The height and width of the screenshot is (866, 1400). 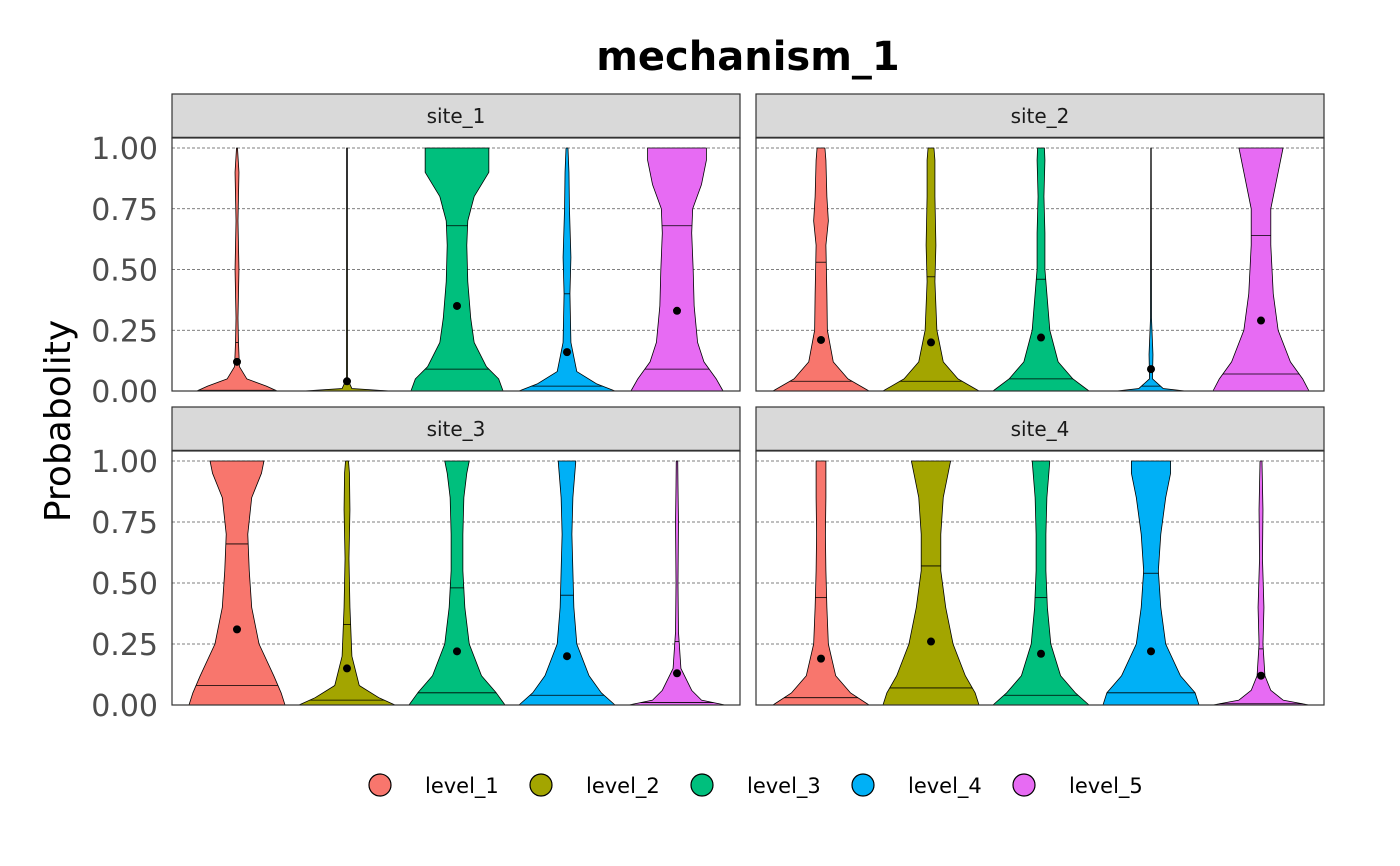 I want to click on chart-title: mechanism_1, so click(x=748, y=57).